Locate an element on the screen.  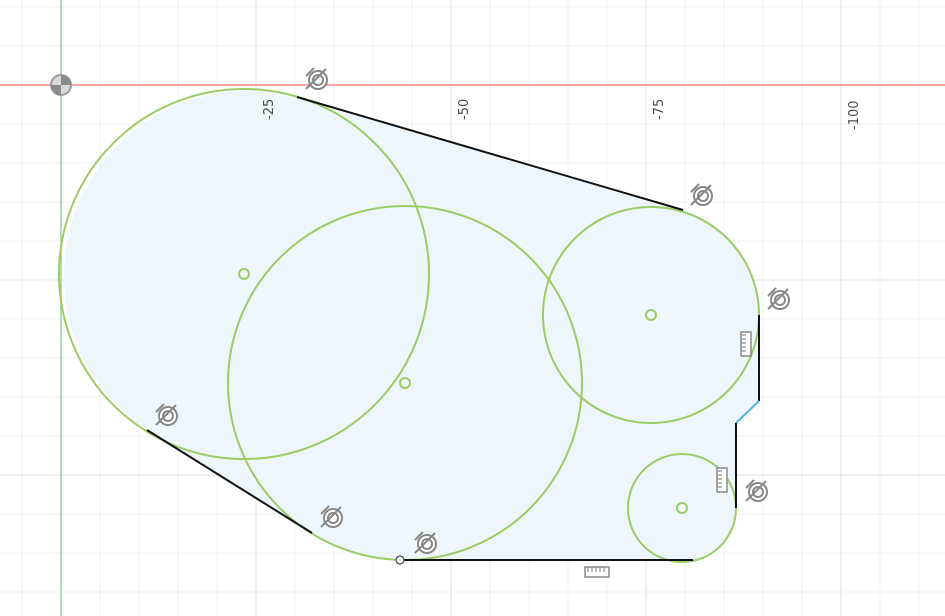
origin-icon is located at coordinates (61, 85).